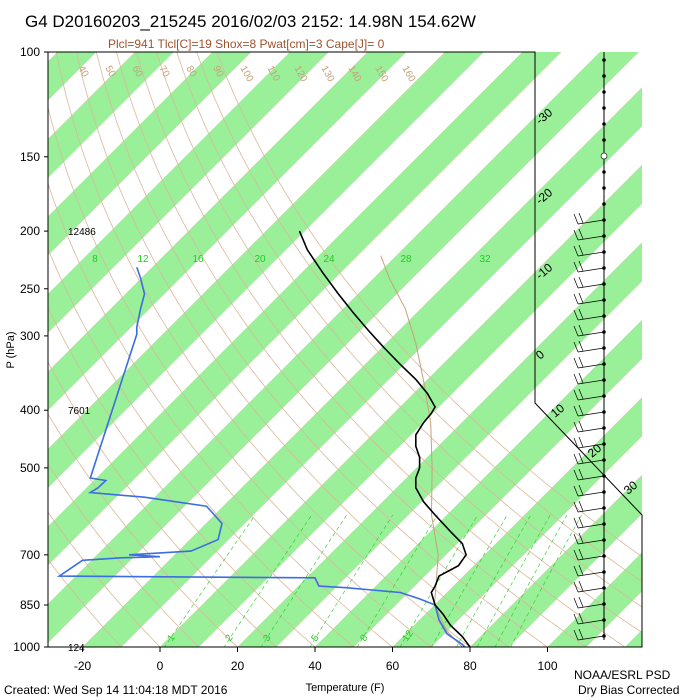 The height and width of the screenshot is (700, 700). I want to click on mixing-ratio-label: 5, so click(315, 637).